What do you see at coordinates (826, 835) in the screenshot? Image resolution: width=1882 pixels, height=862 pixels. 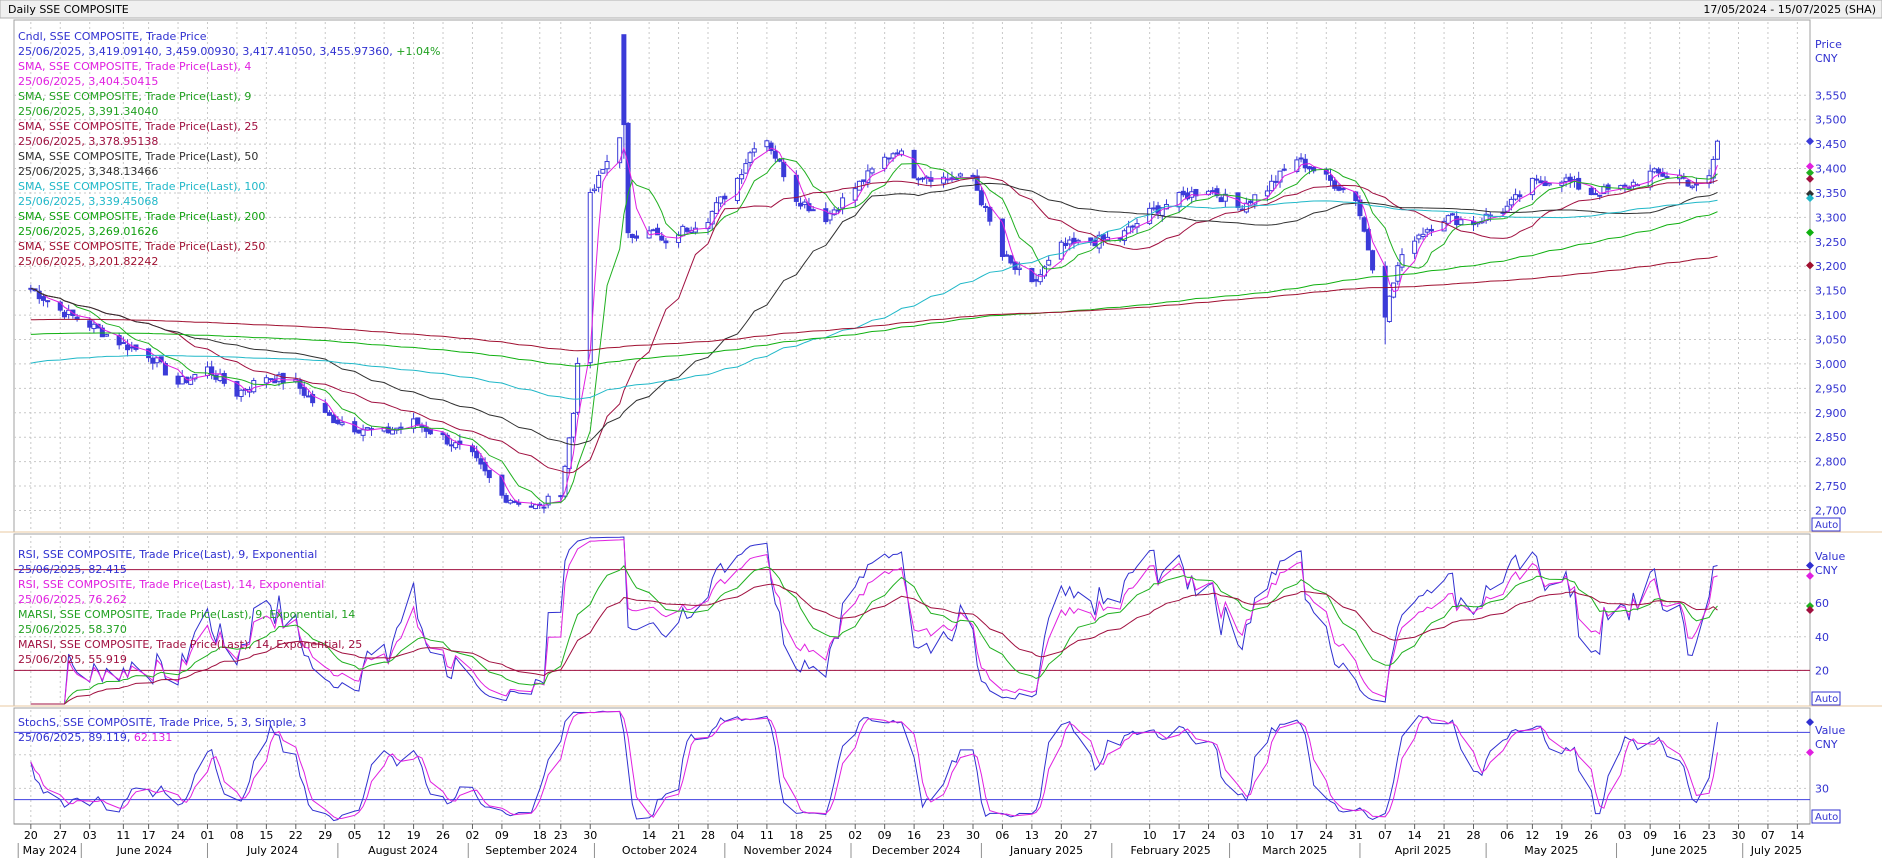 I see `x-tick-label-26: 25` at bounding box center [826, 835].